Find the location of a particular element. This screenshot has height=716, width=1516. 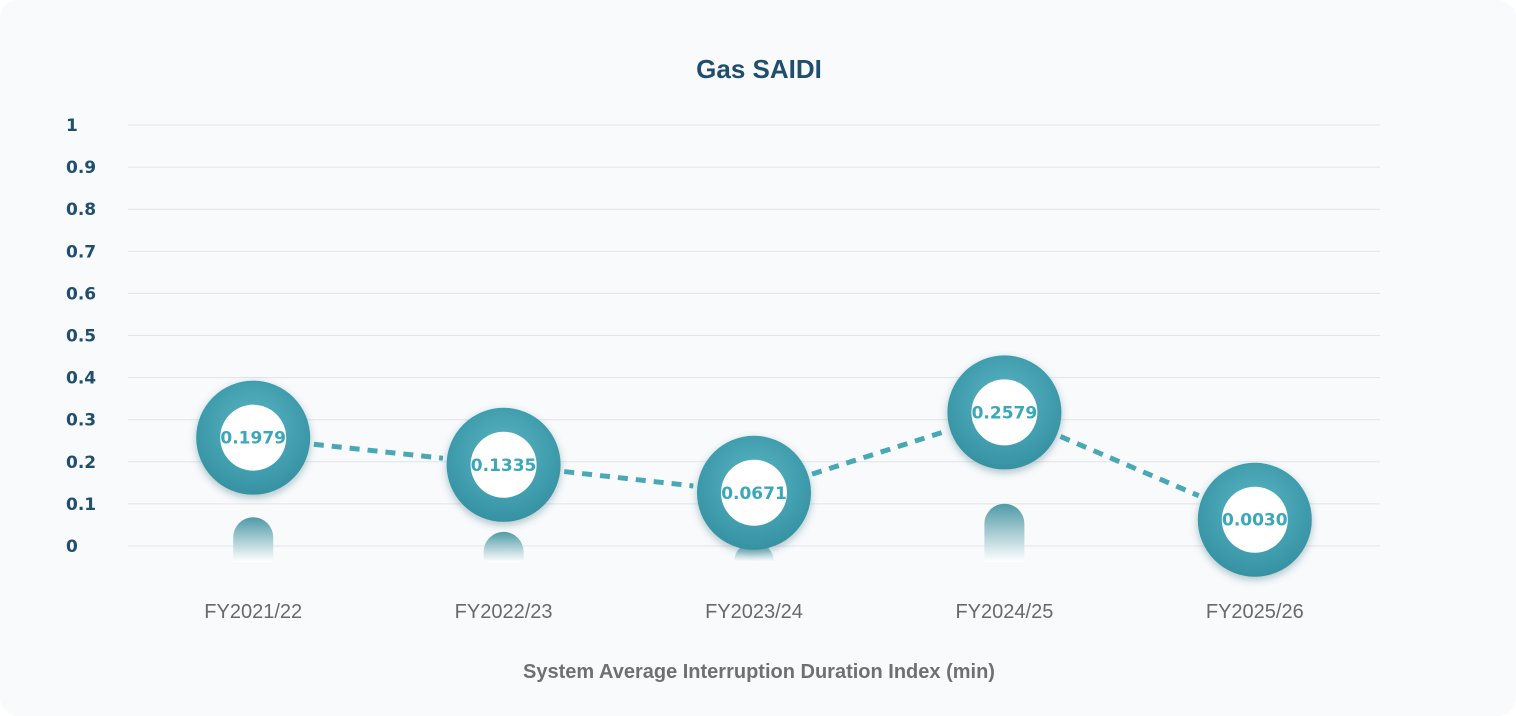

chart-title: Gas SAIDI is located at coordinates (759, 69).